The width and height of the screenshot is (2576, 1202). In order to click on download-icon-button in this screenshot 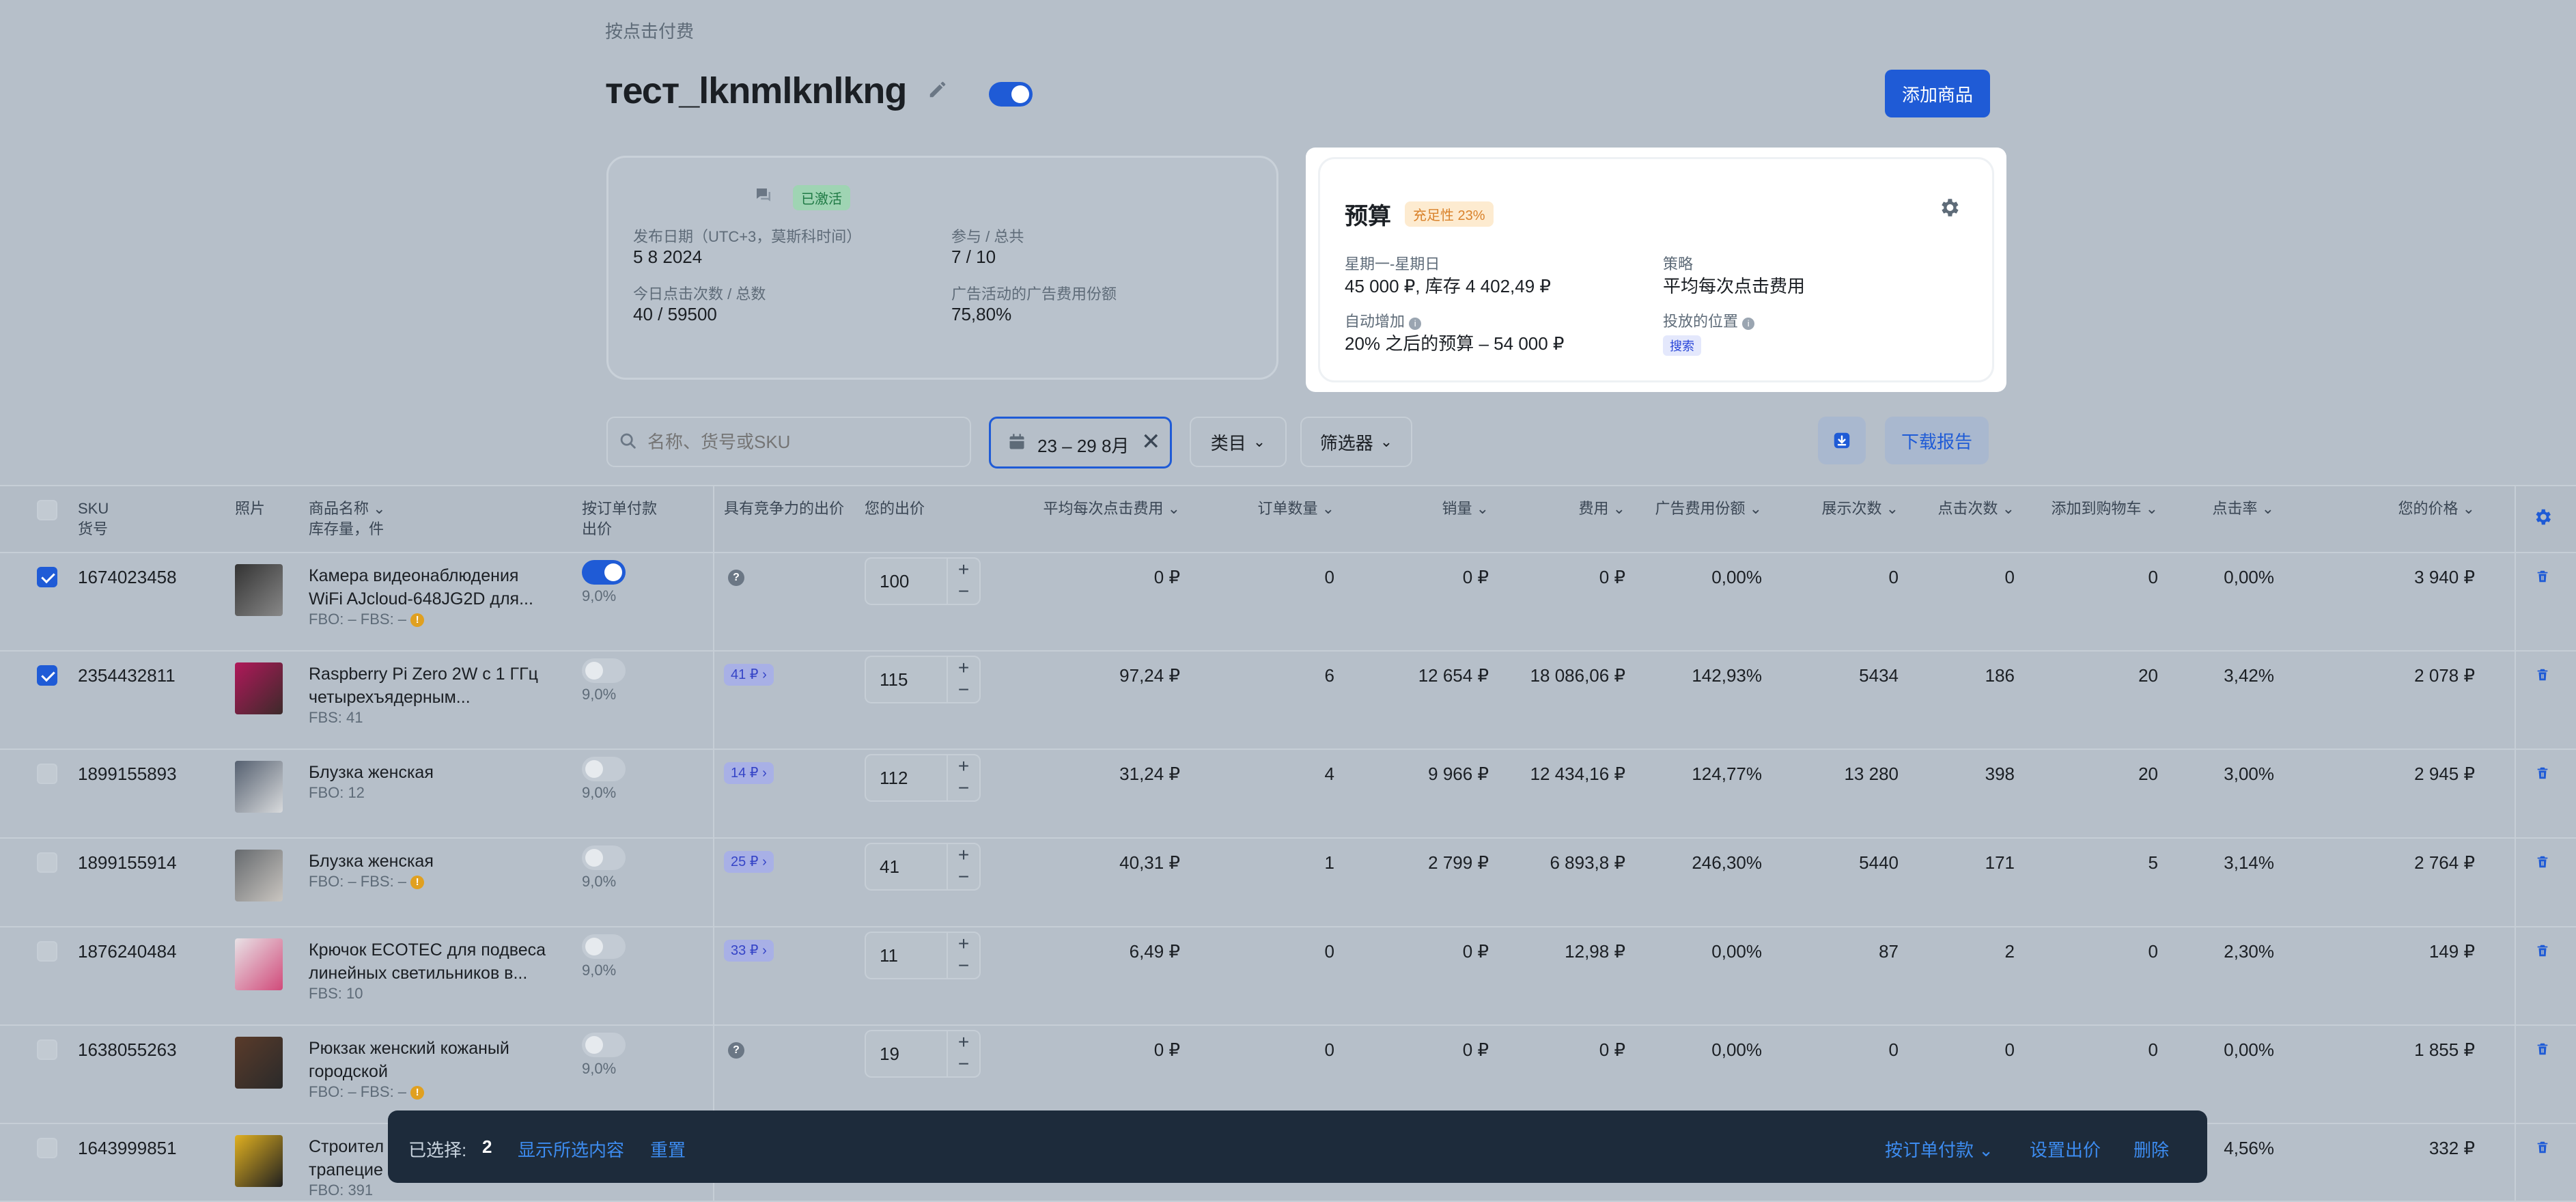, I will do `click(1842, 440)`.